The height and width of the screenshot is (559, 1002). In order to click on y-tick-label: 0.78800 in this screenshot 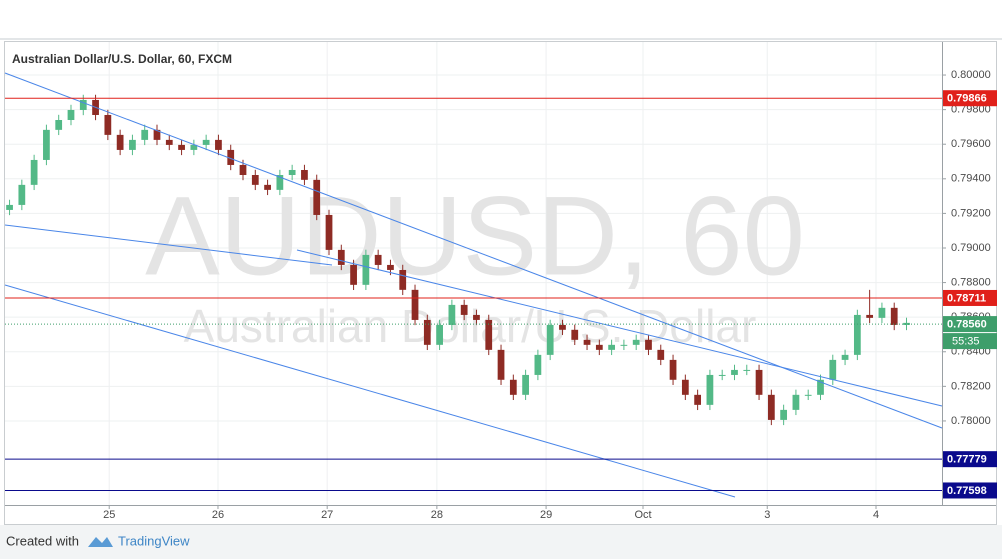, I will do `click(971, 282)`.